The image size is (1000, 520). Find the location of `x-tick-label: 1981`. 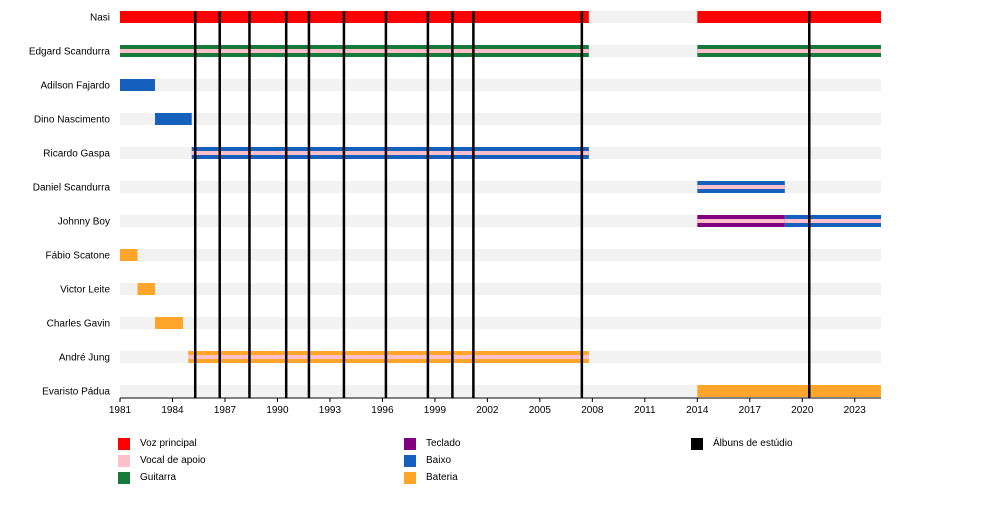

x-tick-label: 1981 is located at coordinates (120, 410).